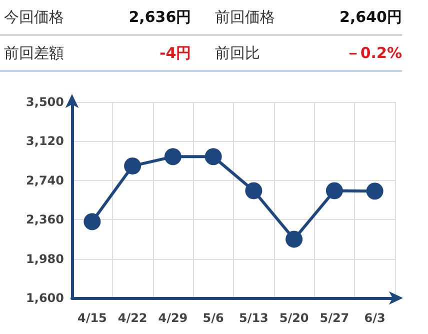 The height and width of the screenshot is (334, 428). Describe the element at coordinates (34, 53) in the screenshot. I see `text: 前回差額` at that location.